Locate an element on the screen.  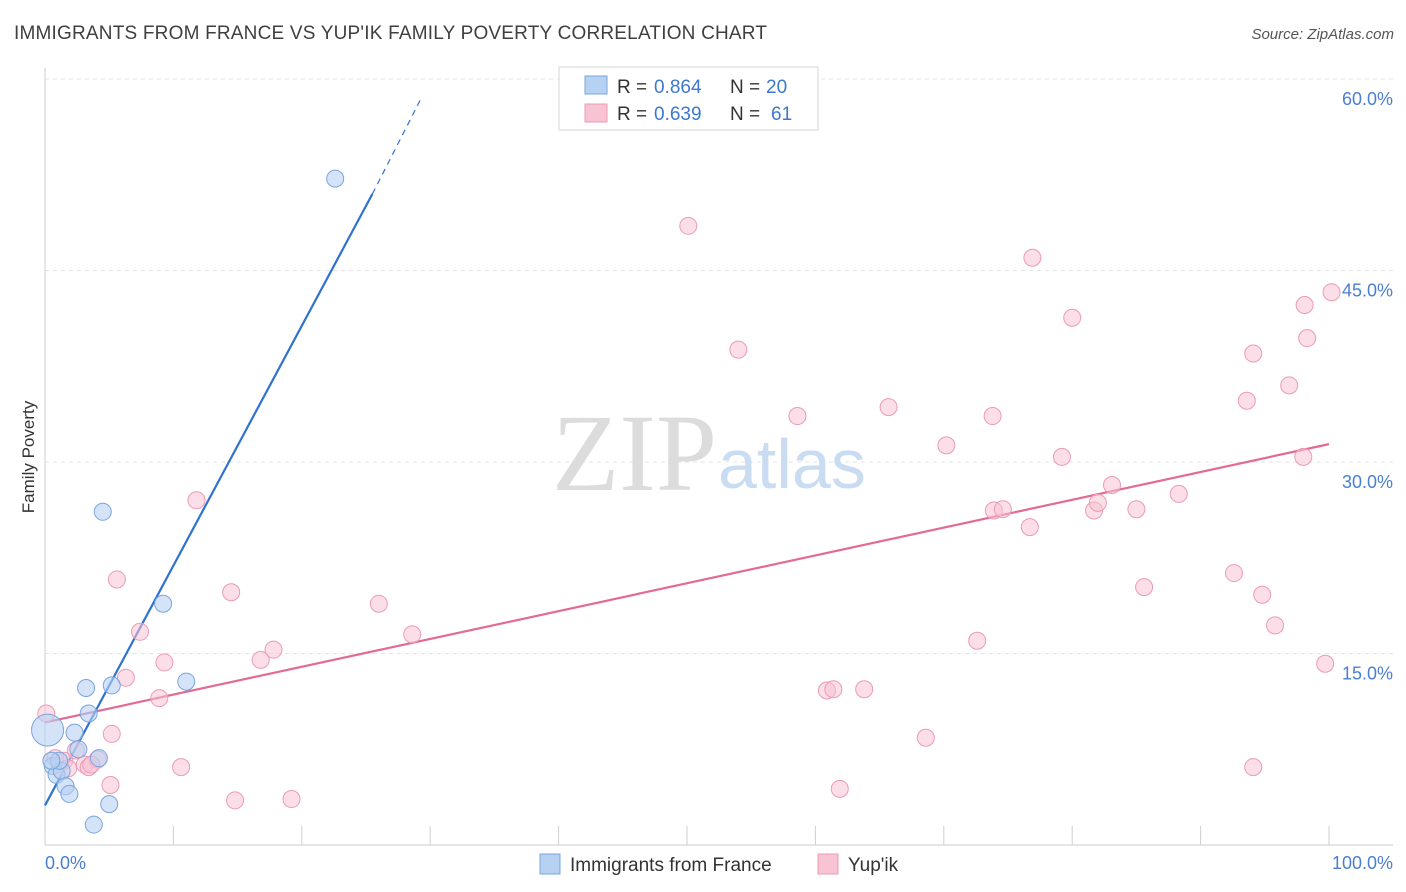
legend-bottom-label-pink: Yup'ik is located at coordinates (873, 865).